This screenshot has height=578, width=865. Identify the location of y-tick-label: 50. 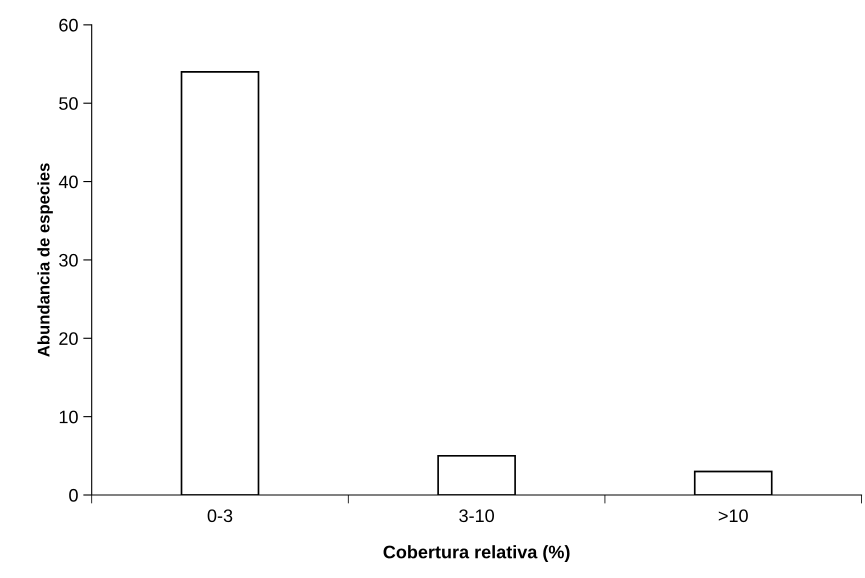
(68, 103).